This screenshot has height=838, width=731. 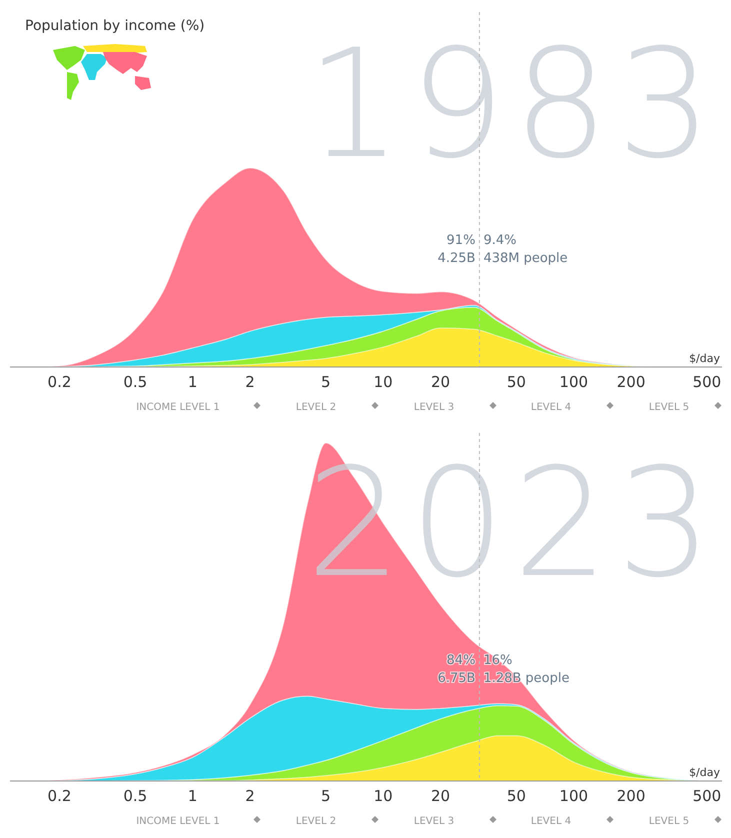 I want to click on annotation: 1.28B people, so click(x=526, y=678).